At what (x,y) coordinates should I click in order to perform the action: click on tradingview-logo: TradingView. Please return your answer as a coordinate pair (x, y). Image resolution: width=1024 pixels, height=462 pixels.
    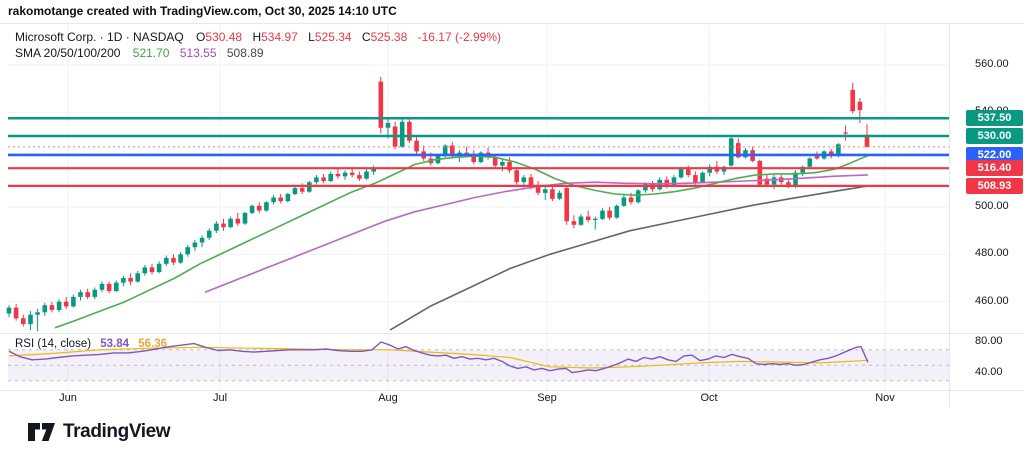
    Looking at the image, I should click on (99, 432).